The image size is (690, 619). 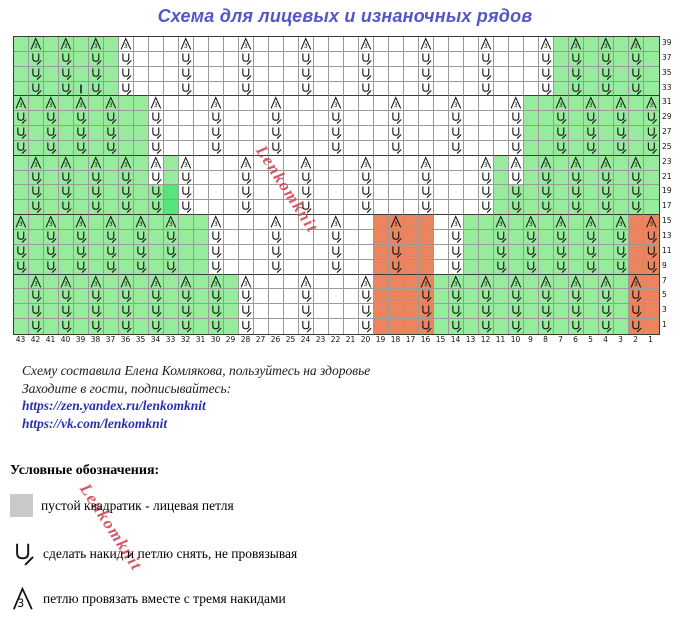 What do you see at coordinates (667, 250) in the screenshot?
I see `row-number: 11` at bounding box center [667, 250].